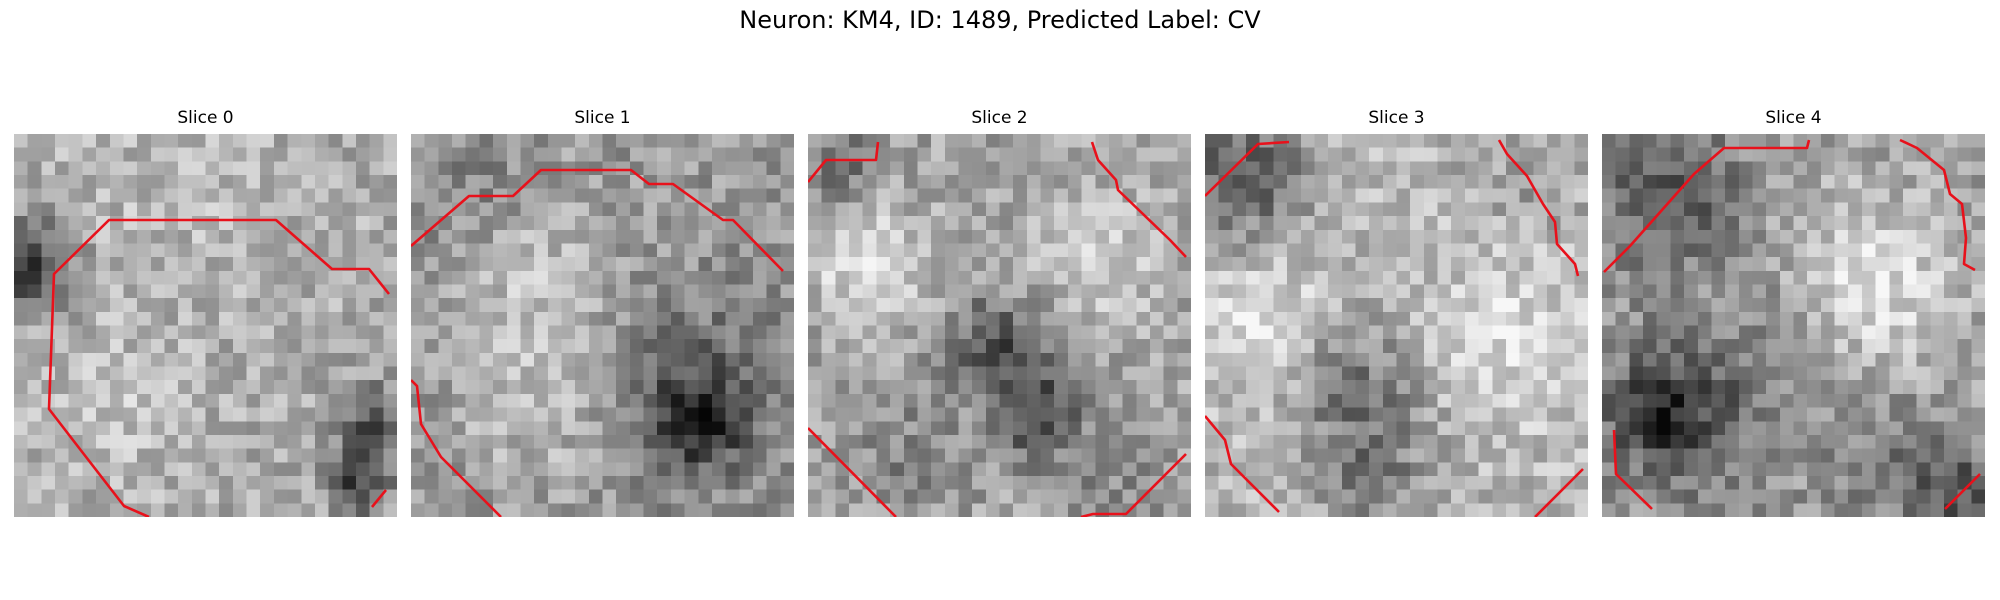  Describe the element at coordinates (602, 118) in the screenshot. I see `slice-title-1: Slice 1` at that location.